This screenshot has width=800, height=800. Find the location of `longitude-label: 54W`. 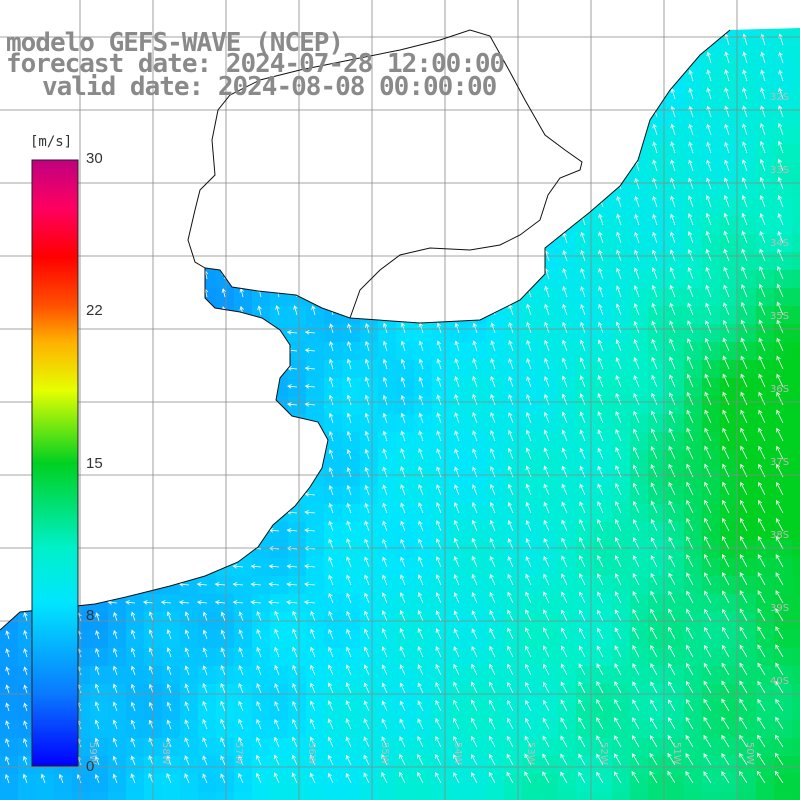

longitude-label: 54W is located at coordinates (457, 753).